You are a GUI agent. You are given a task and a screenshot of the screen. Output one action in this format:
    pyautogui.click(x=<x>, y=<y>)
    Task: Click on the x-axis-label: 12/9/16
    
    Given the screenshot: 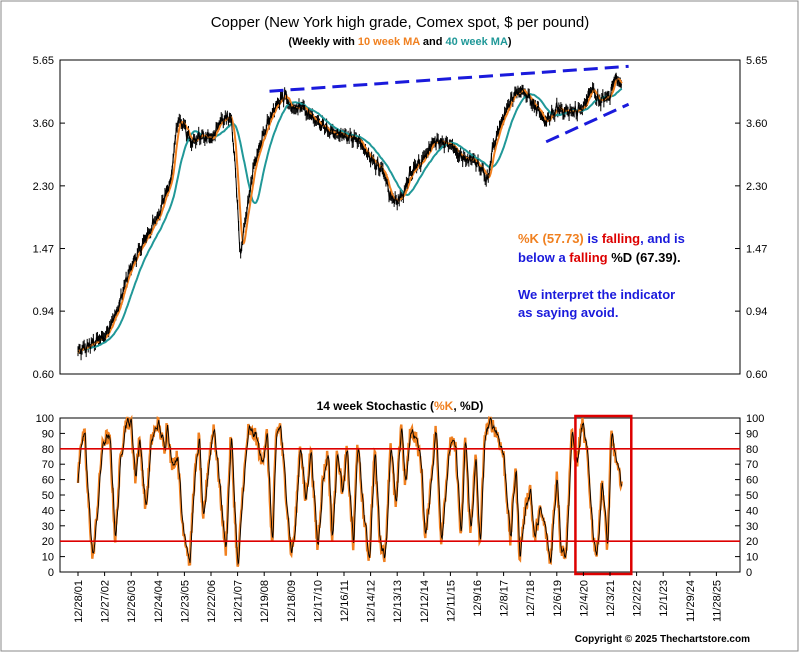 What is the action you would take?
    pyautogui.click(x=478, y=598)
    